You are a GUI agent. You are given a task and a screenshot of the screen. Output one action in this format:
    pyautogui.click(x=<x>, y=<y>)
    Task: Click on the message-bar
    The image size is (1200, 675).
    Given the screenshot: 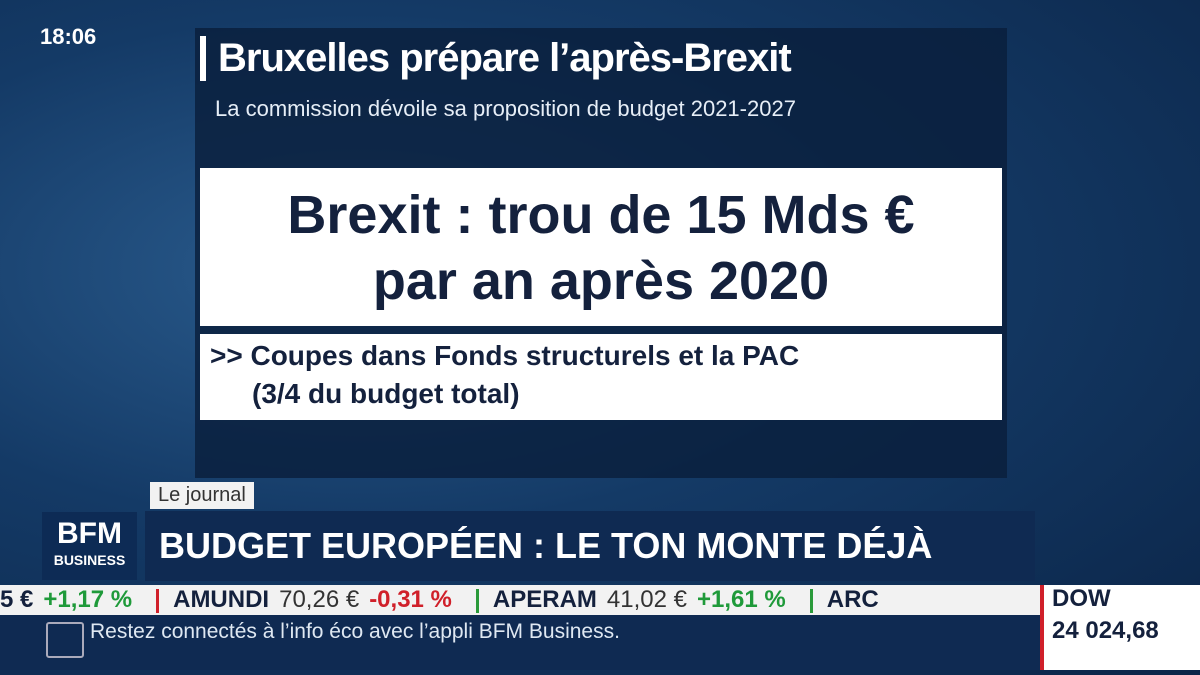 What is the action you would take?
    pyautogui.click(x=520, y=642)
    